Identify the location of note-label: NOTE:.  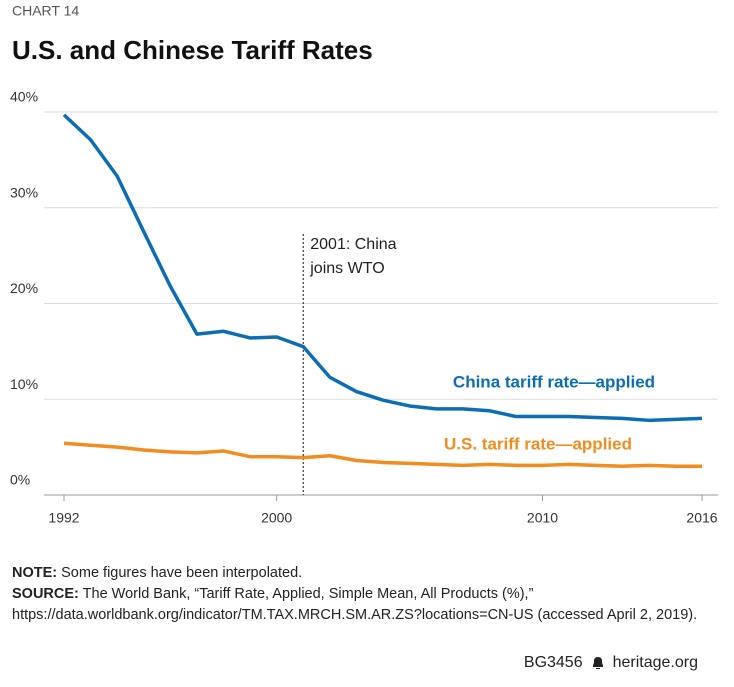
(35, 573).